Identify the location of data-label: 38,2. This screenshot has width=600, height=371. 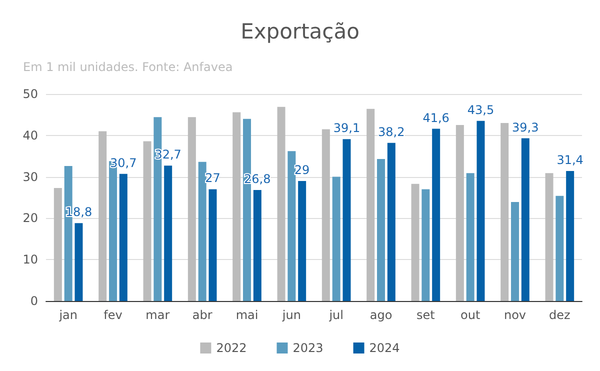
(391, 131).